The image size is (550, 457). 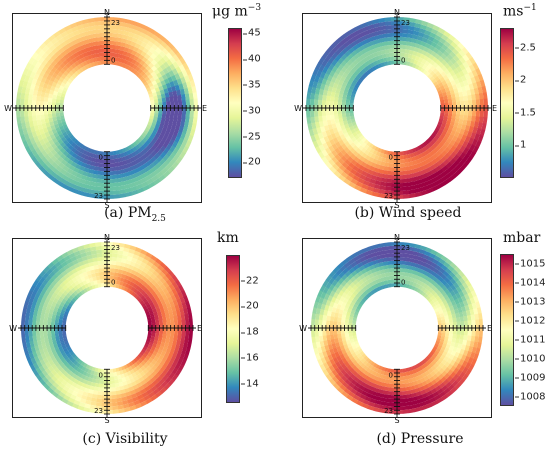 I want to click on compass-label: E, so click(x=199, y=328).